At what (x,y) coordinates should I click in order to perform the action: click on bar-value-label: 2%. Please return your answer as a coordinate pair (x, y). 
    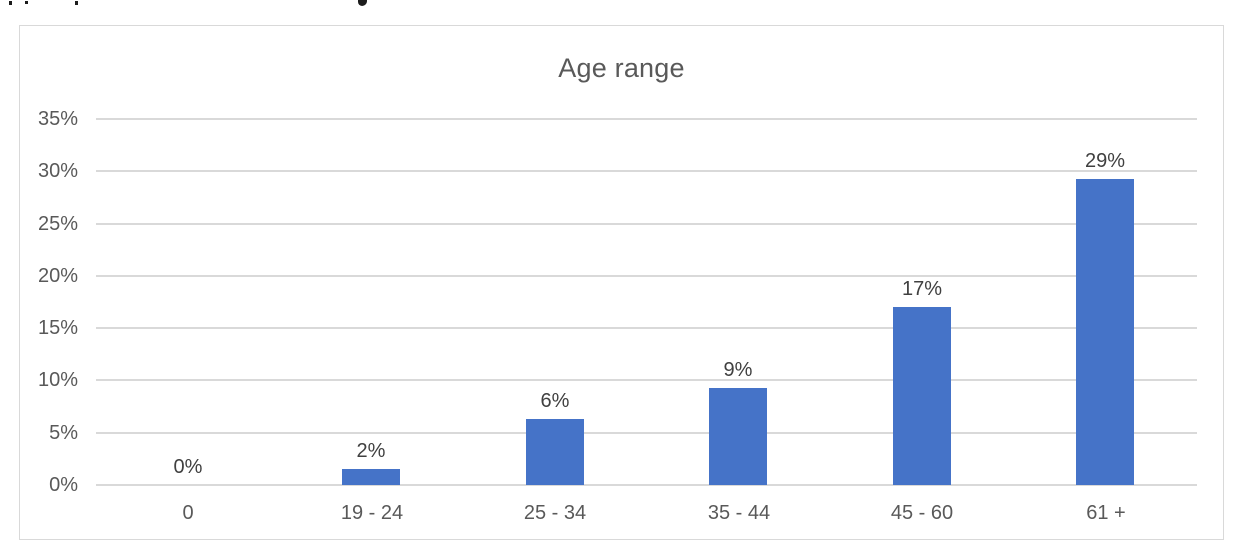
    Looking at the image, I should click on (371, 451).